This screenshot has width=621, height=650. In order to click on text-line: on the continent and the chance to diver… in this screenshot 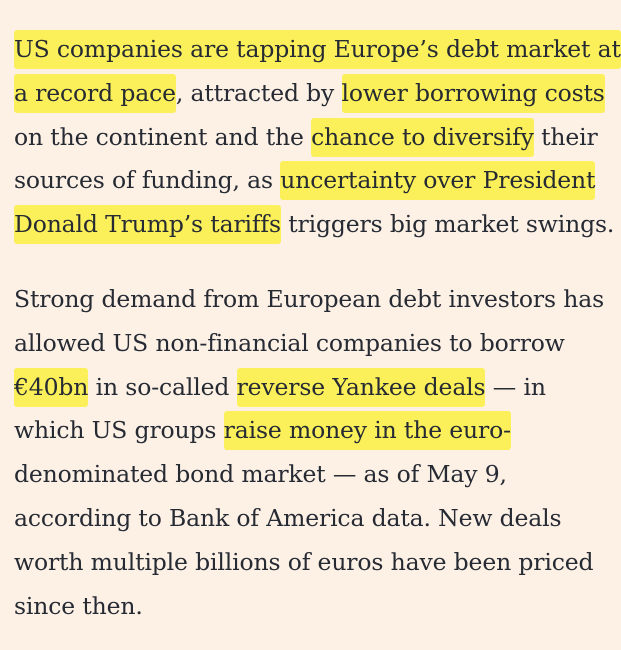, I will do `click(314, 138)`.